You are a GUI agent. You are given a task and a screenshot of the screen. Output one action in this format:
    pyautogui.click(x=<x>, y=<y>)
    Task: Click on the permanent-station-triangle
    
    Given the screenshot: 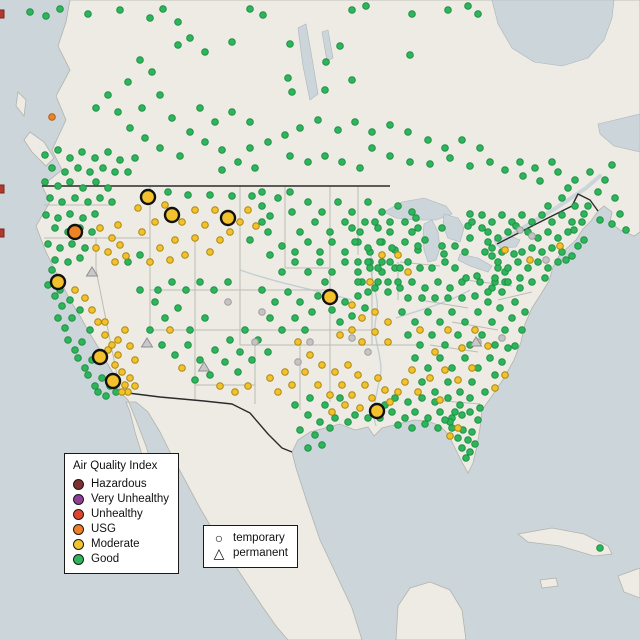 What is the action you would take?
    pyautogui.click(x=92, y=271)
    